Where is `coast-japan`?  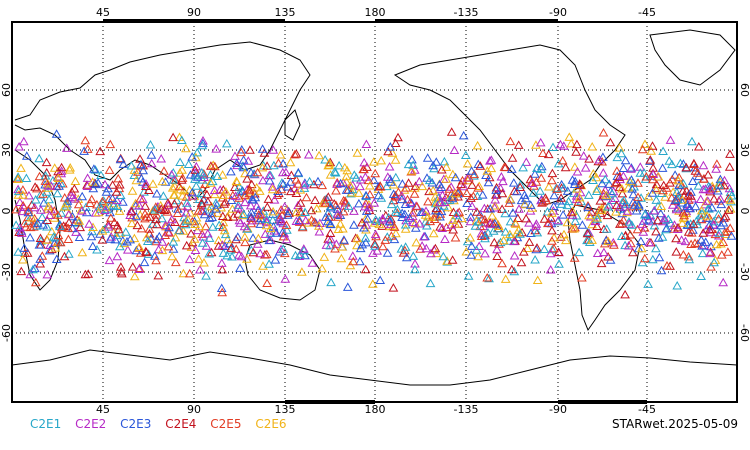
coast-japan is located at coordinates (292, 125).